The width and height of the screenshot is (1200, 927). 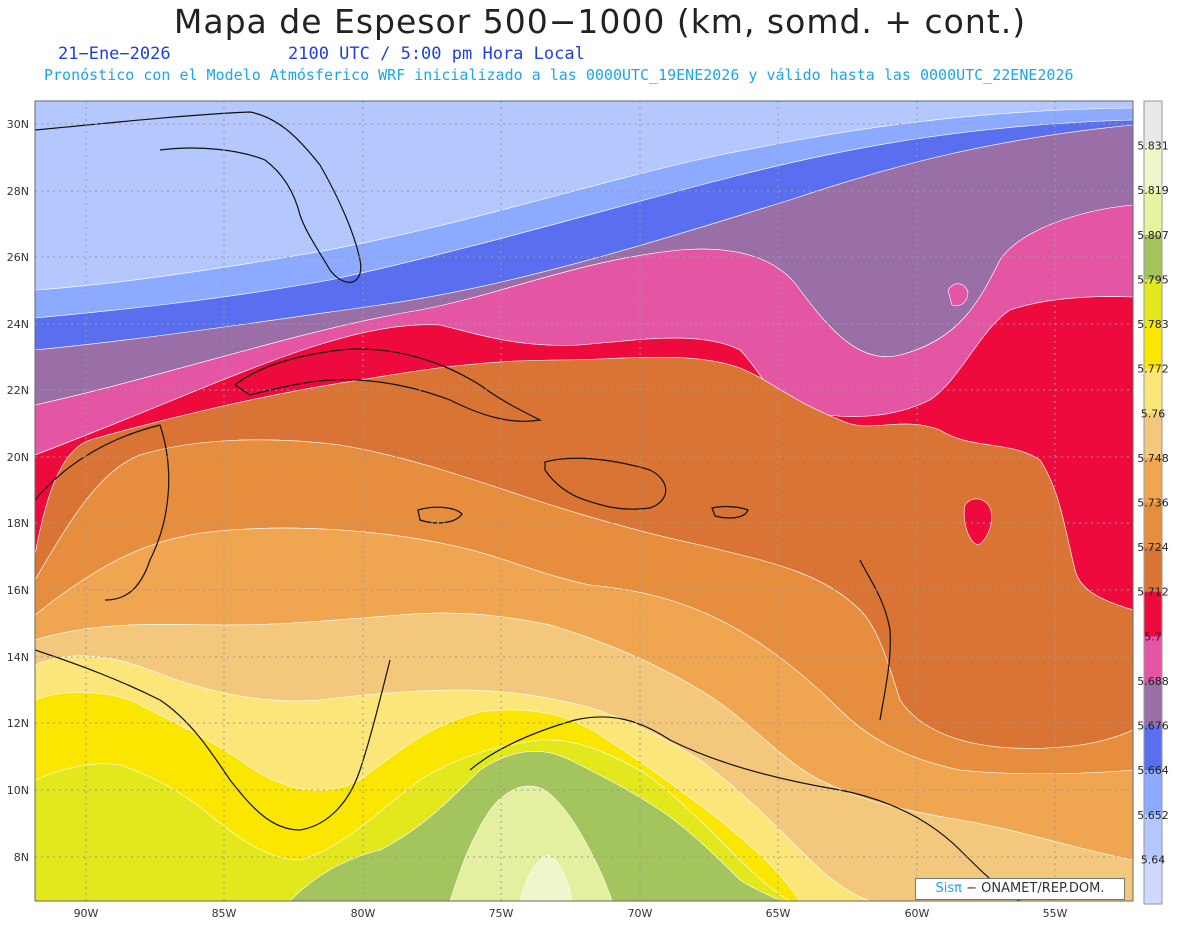 I want to click on lat-label: 12N, so click(x=18, y=723).